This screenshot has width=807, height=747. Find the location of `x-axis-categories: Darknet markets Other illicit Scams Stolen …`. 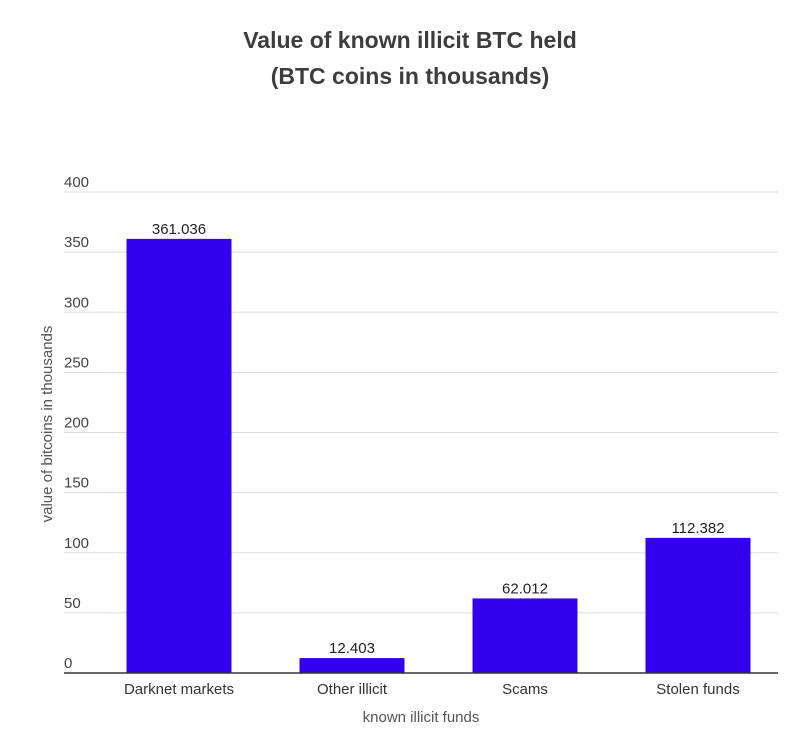

x-axis-categories: Darknet markets Other illicit Scams Stolen … is located at coordinates (432, 689).